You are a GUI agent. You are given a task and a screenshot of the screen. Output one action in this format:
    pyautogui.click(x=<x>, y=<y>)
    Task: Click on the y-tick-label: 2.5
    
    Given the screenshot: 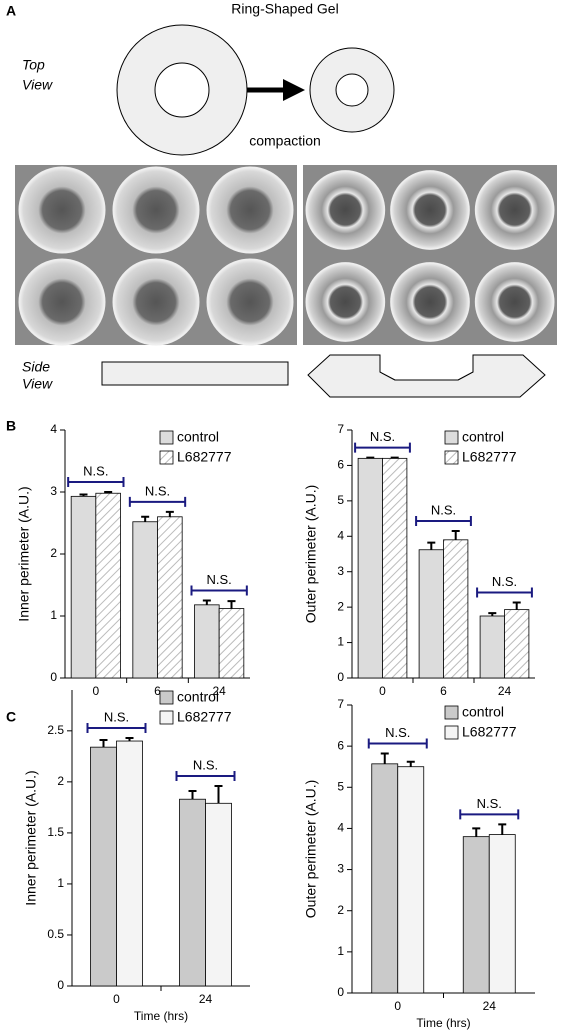 What is the action you would take?
    pyautogui.click(x=55, y=730)
    